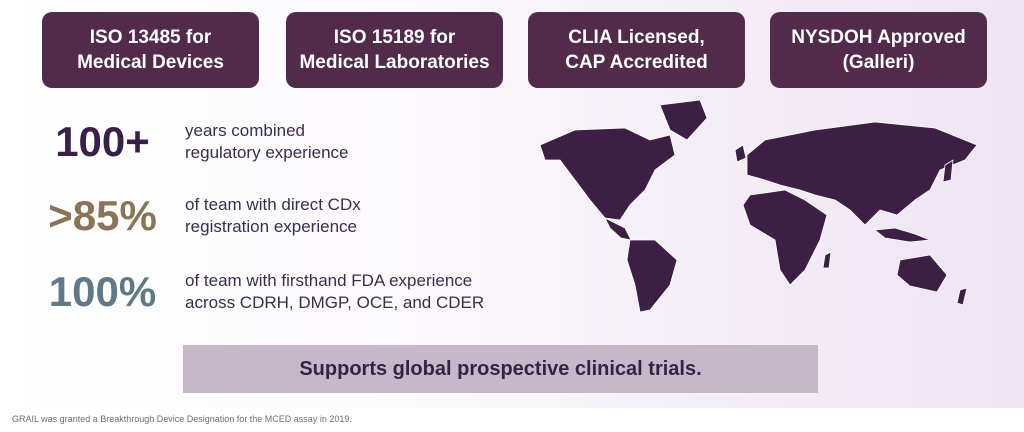 The width and height of the screenshot is (1024, 432). Describe the element at coordinates (948, 171) in the screenshot. I see `japan` at that location.